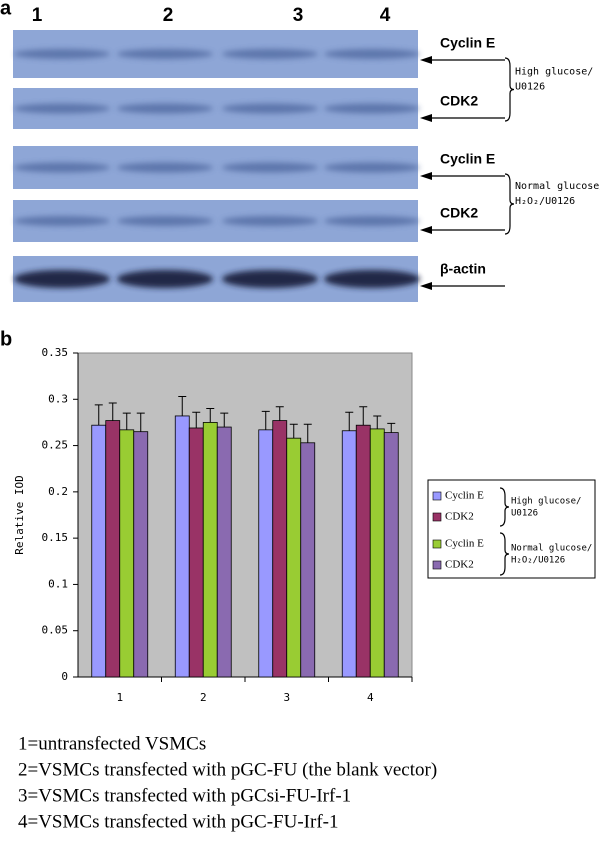  I want to click on caption-line: 1=untransfected VSMCs, so click(112, 743).